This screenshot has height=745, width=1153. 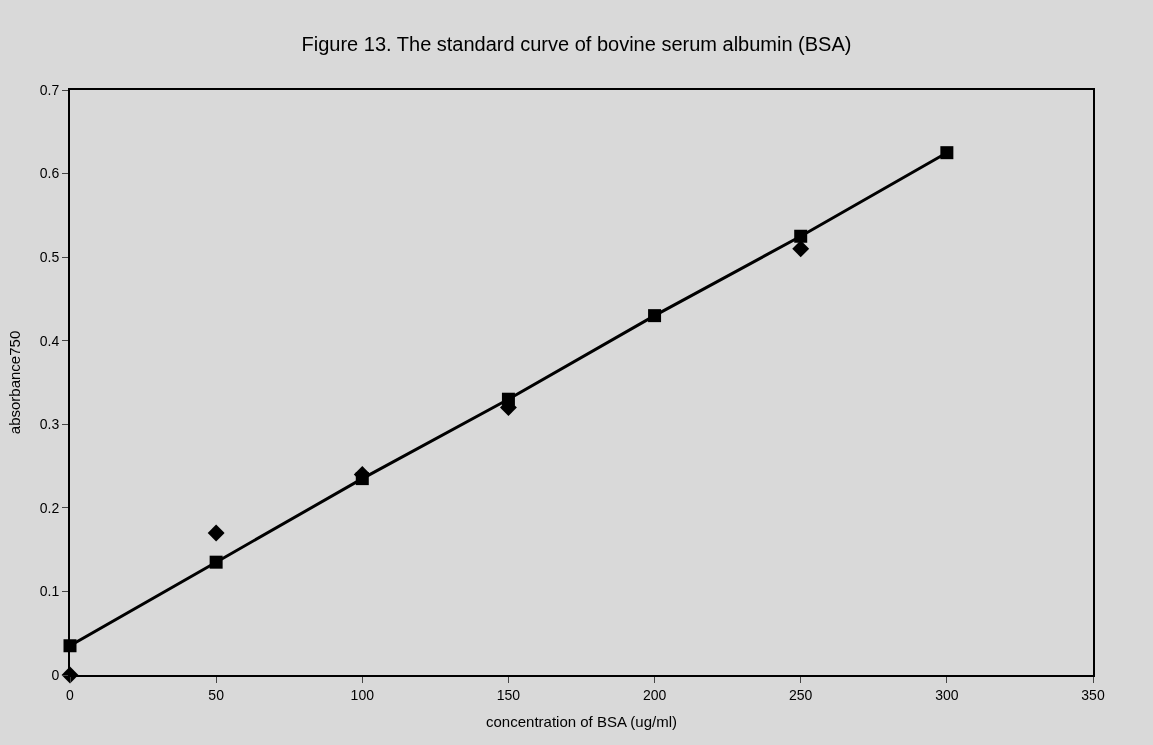 I want to click on x-tick-label: 300, so click(x=947, y=694).